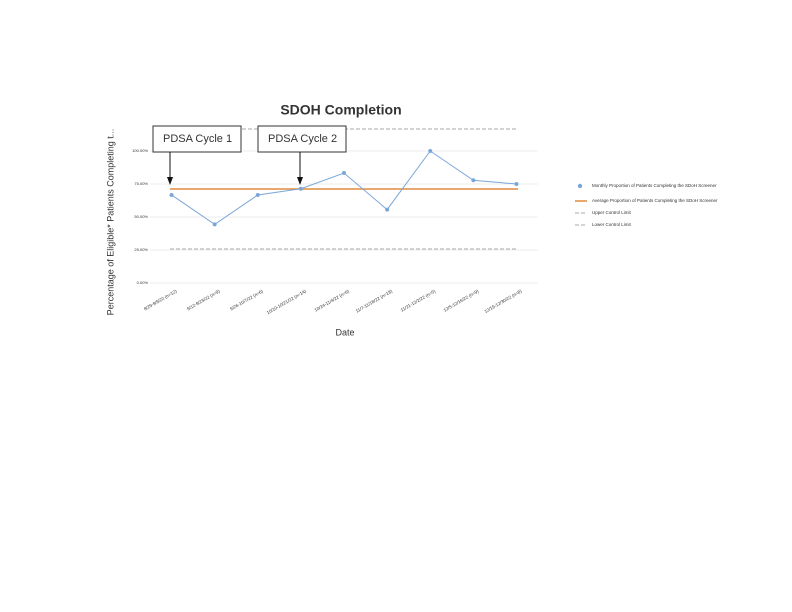  I want to click on y-tick-label: 50.00%, so click(141, 216).